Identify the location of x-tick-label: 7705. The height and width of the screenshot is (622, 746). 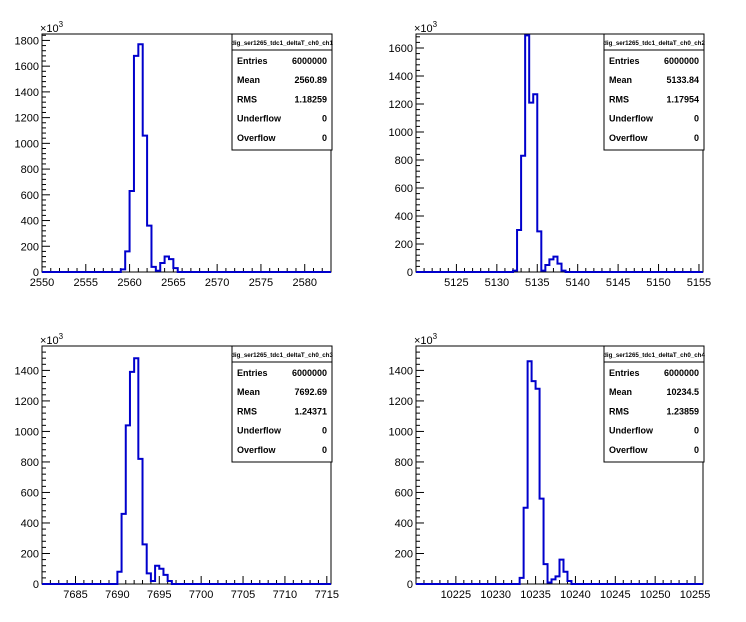
(243, 595).